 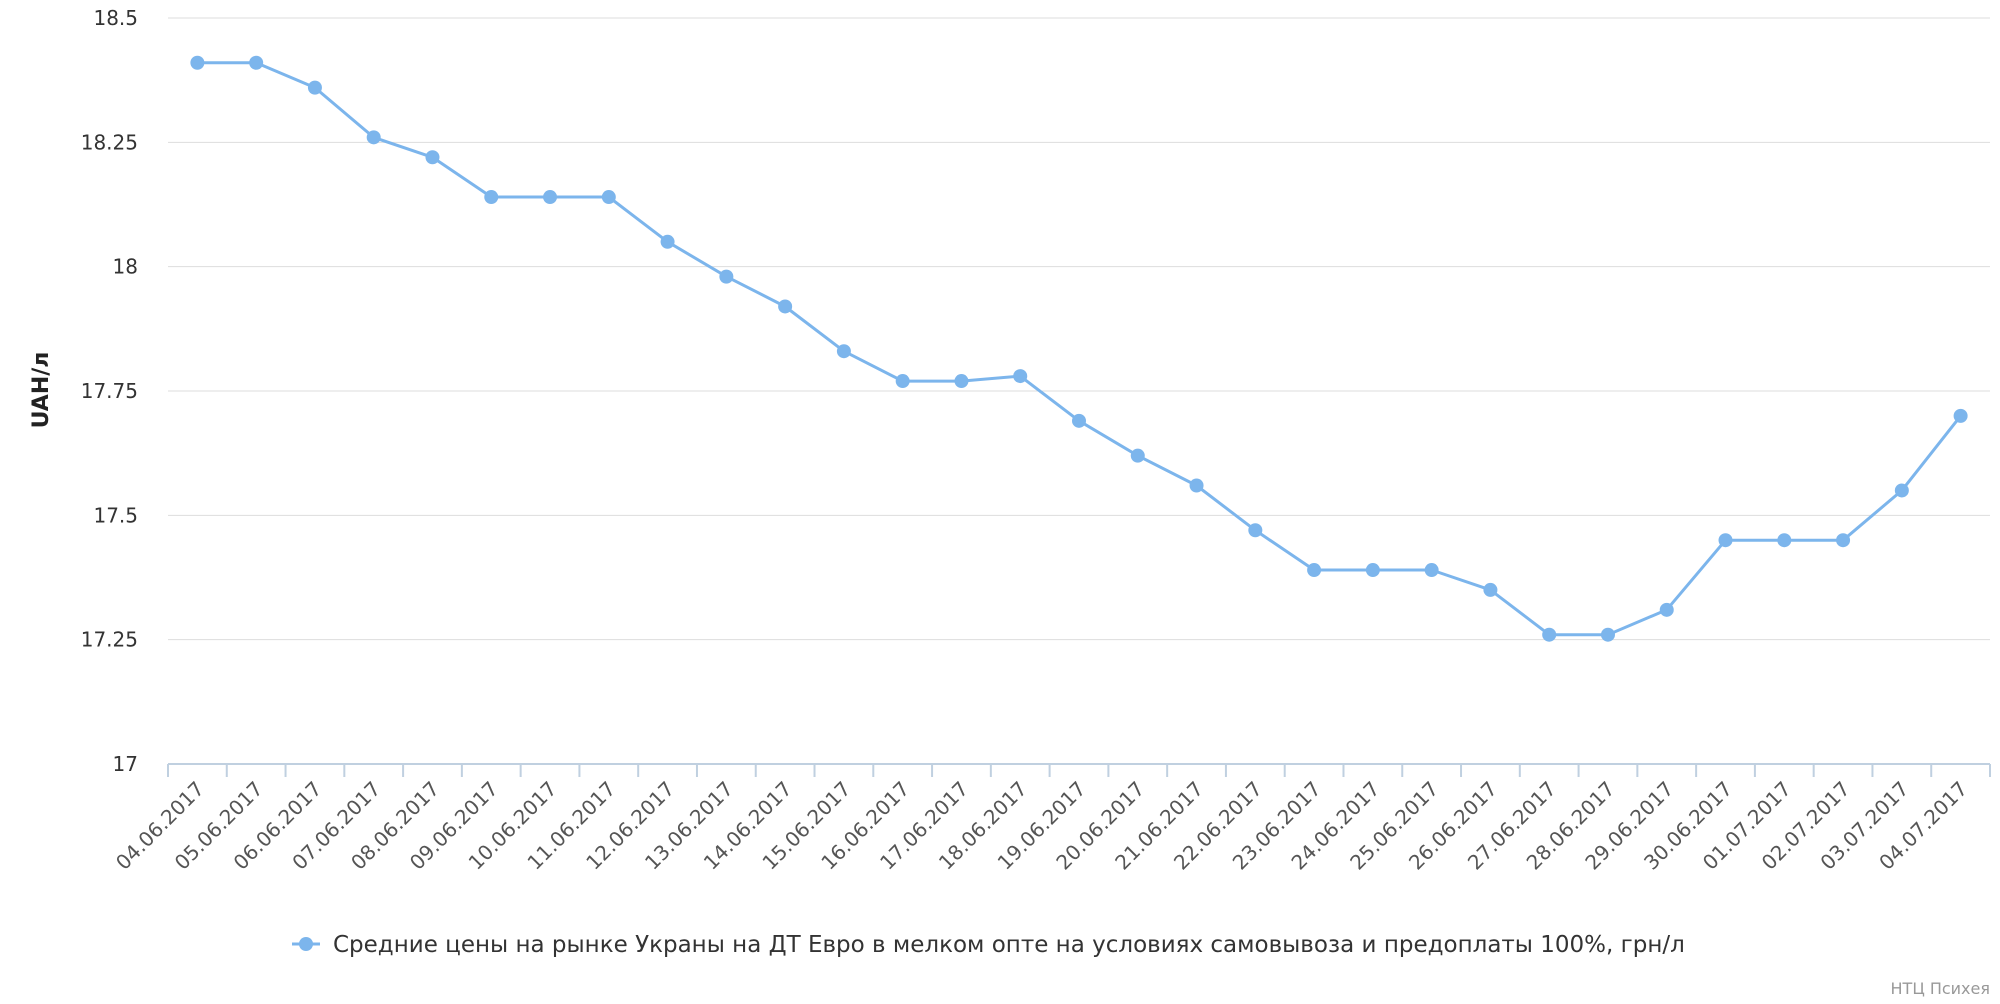 I want to click on legend-point-marker, so click(x=306, y=944).